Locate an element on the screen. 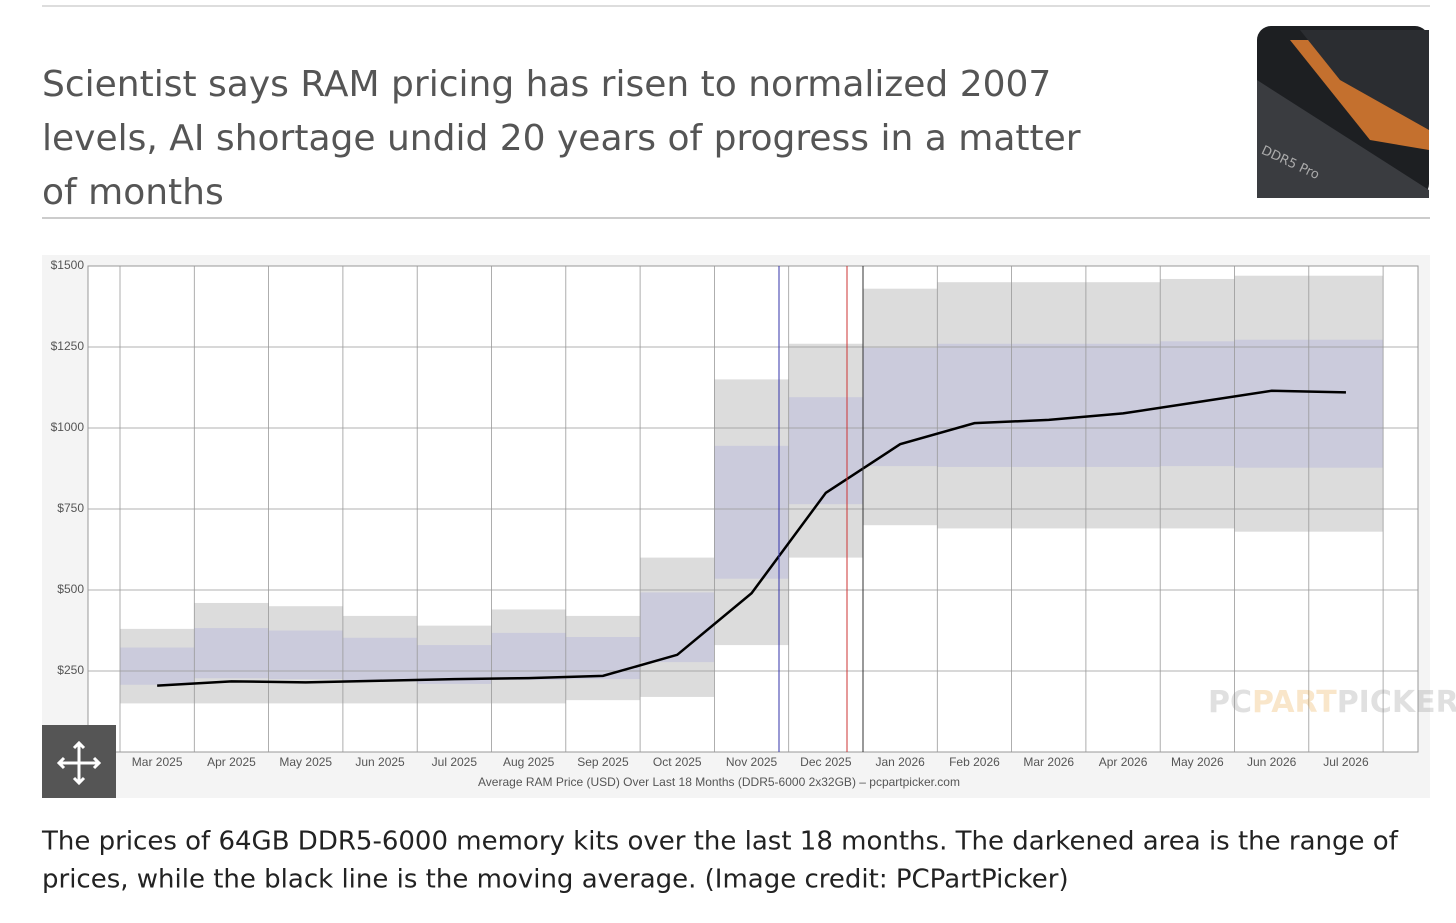 This screenshot has height=923, width=1456. watermark-part: PART is located at coordinates (1294, 702).